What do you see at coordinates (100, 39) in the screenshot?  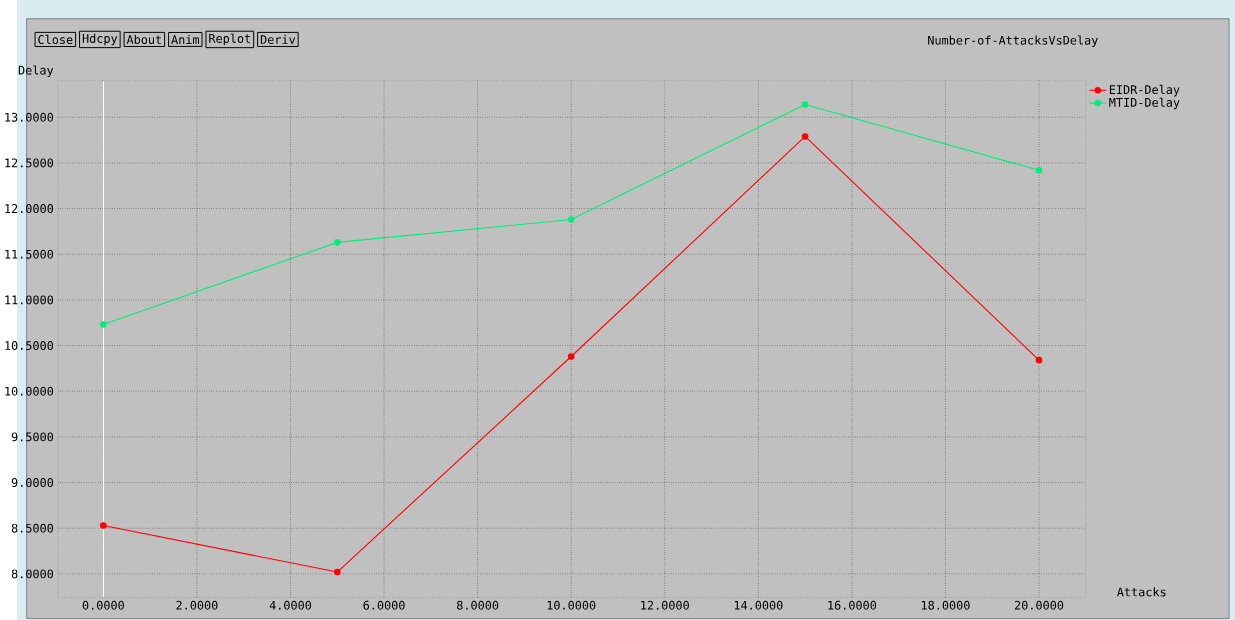 I see `text: Hdcpy` at bounding box center [100, 39].